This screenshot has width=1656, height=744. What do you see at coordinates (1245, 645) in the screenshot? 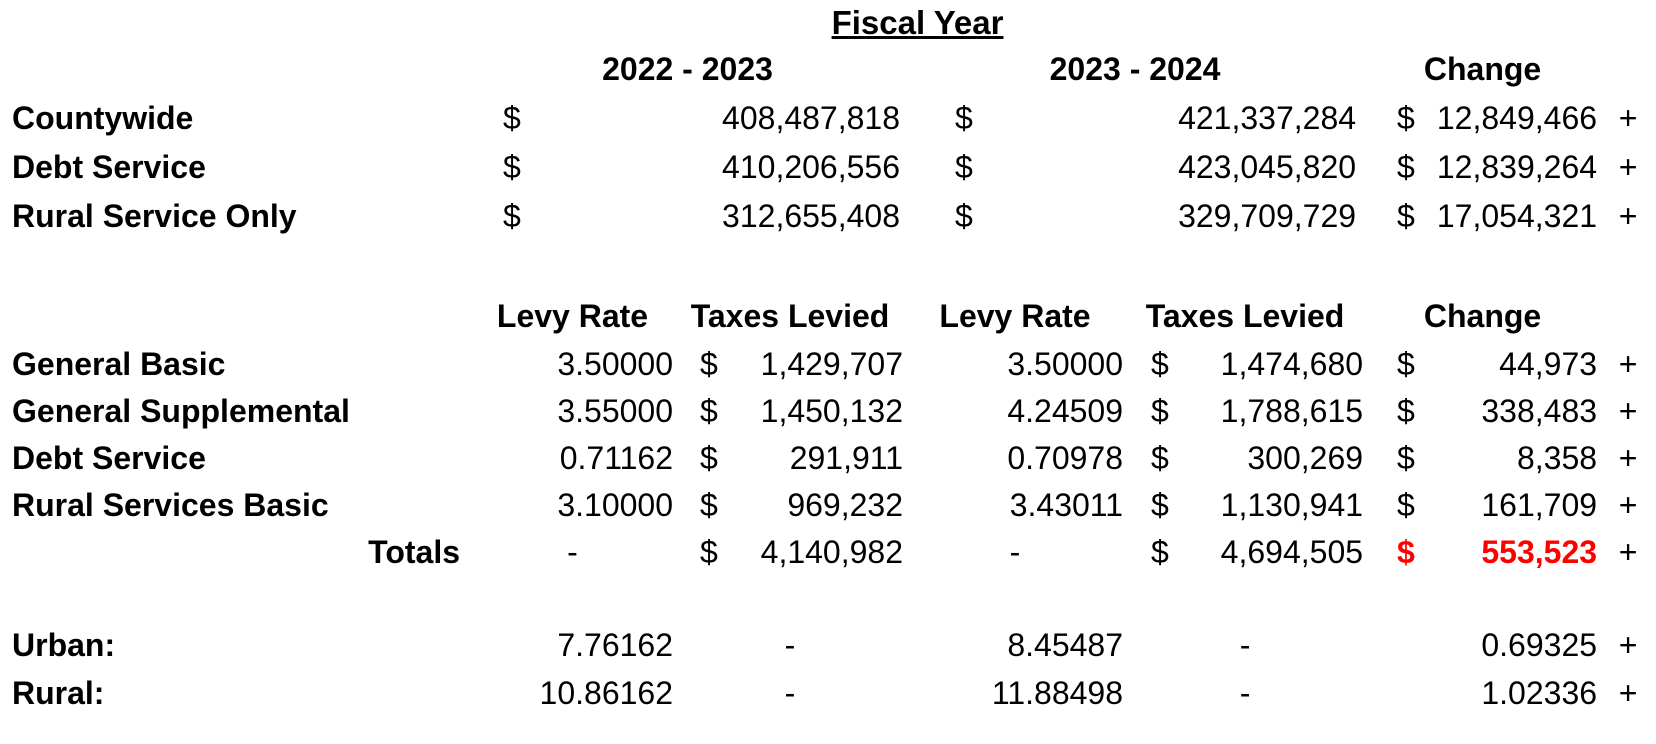
I see `urban-taxes-fy2-dash: -` at bounding box center [1245, 645].